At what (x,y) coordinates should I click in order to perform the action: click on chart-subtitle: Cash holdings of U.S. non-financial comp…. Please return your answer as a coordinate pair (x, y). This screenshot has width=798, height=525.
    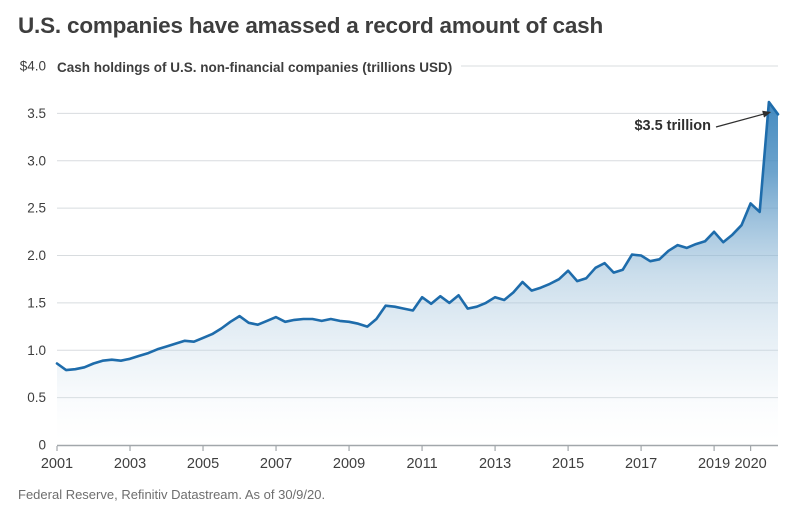
    Looking at the image, I should click on (259, 68).